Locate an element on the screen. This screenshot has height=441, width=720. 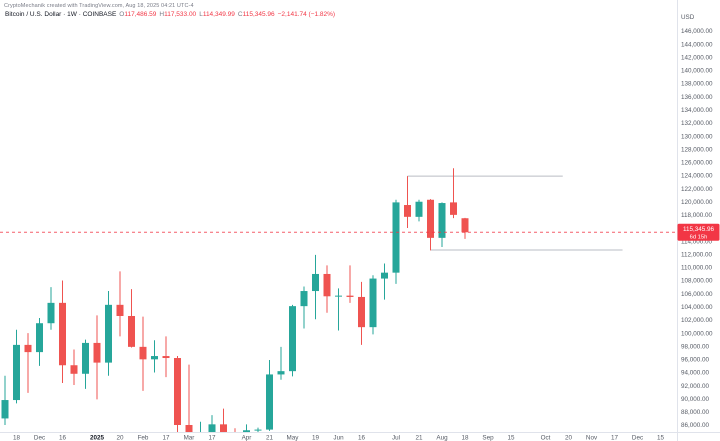
price-axis-tick: 122,000.00 is located at coordinates (697, 189).